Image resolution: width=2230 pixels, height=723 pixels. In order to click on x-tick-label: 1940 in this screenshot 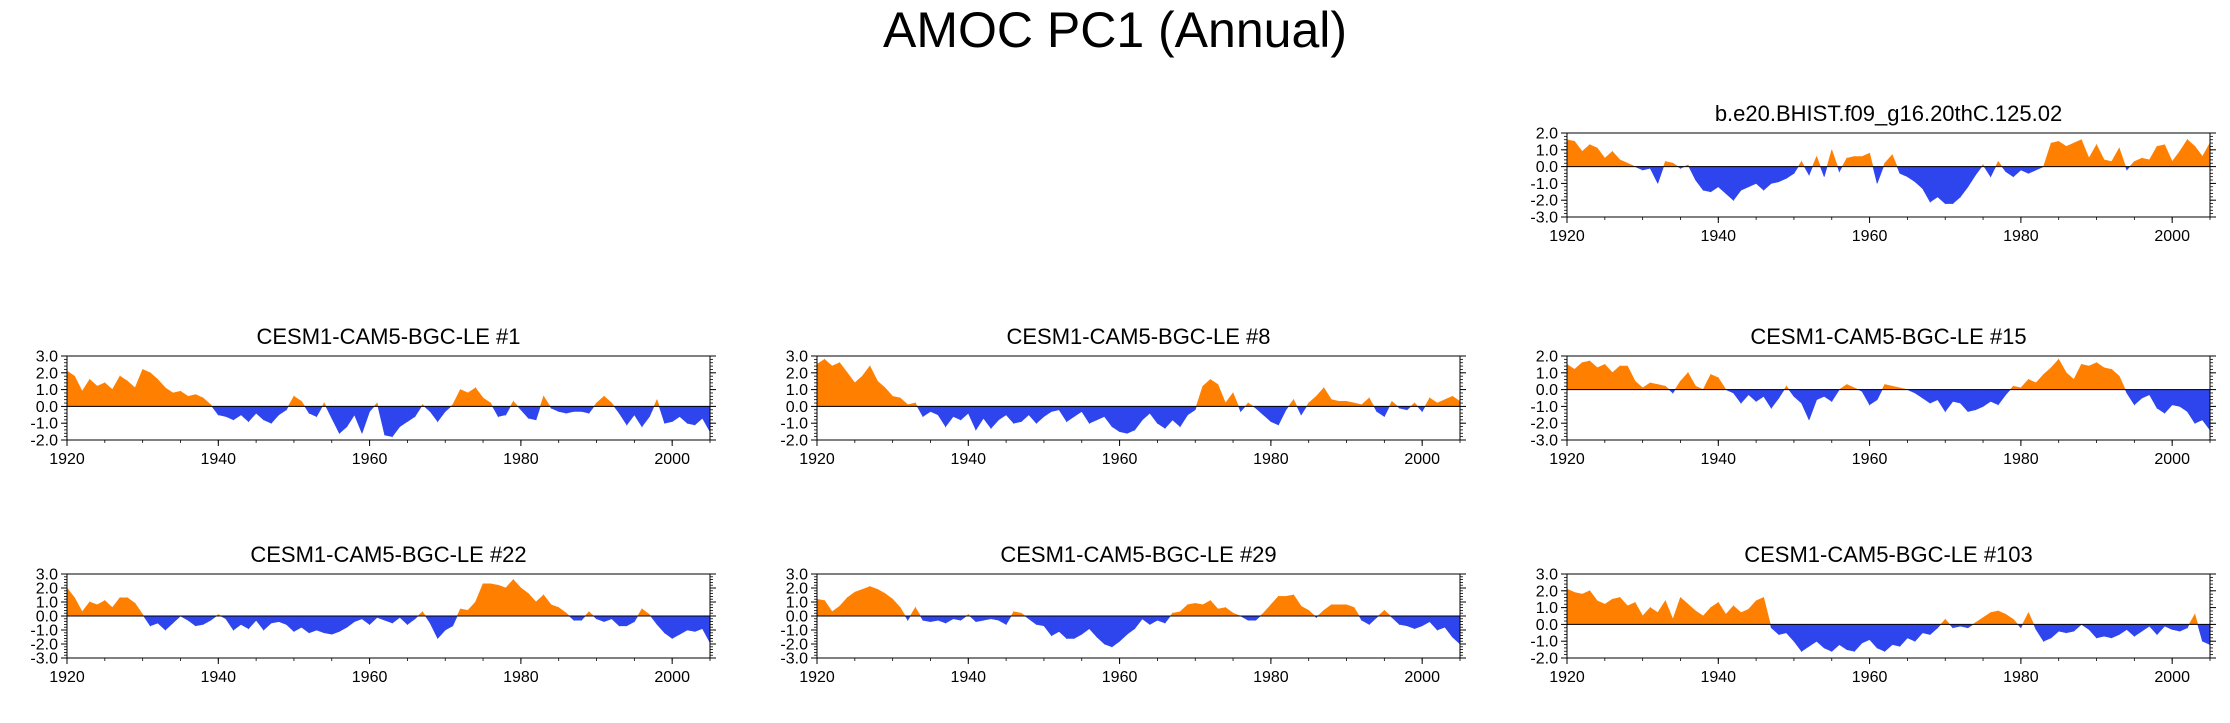, I will do `click(968, 677)`.